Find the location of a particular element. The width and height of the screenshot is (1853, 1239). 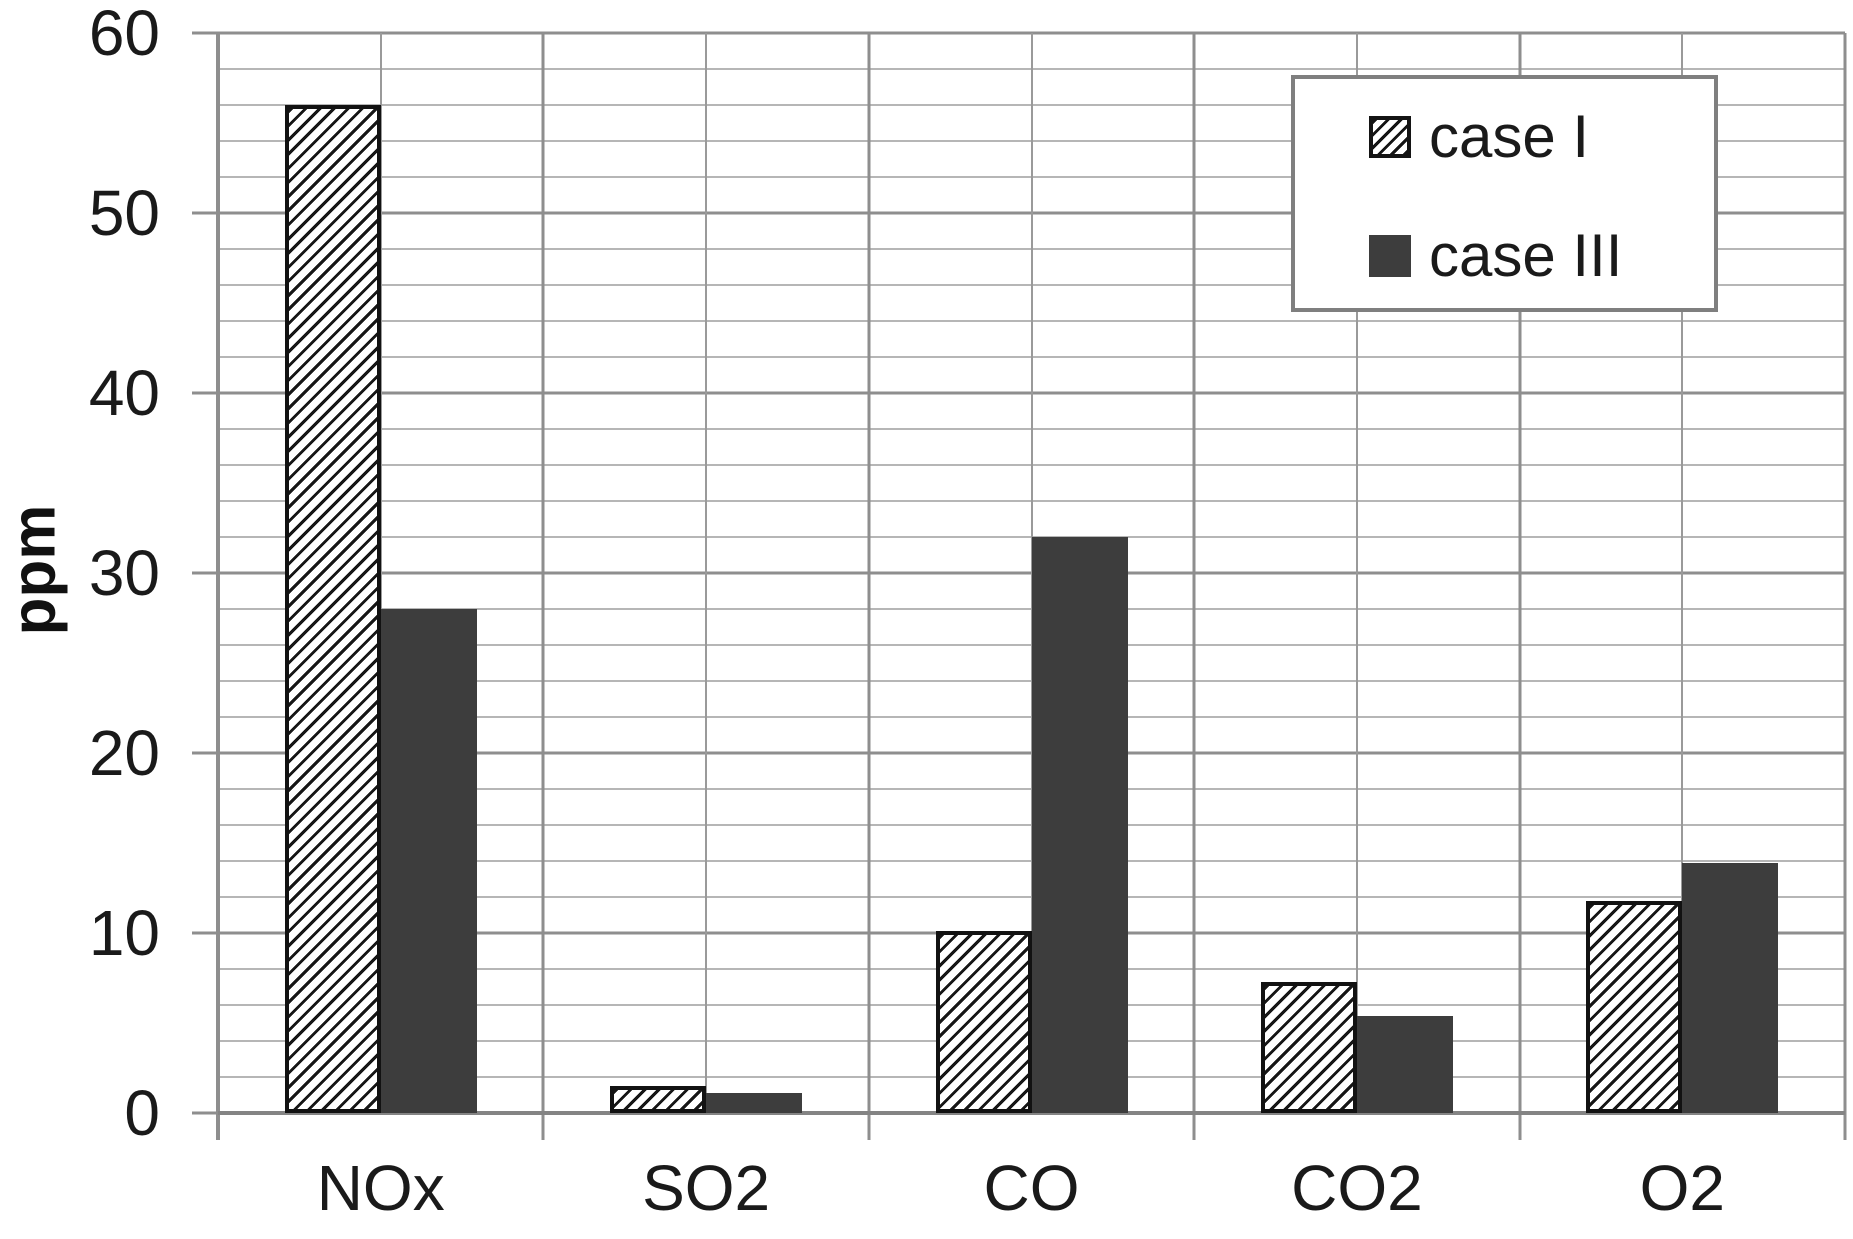

legend-item-case-3: case III is located at coordinates (1495, 256).